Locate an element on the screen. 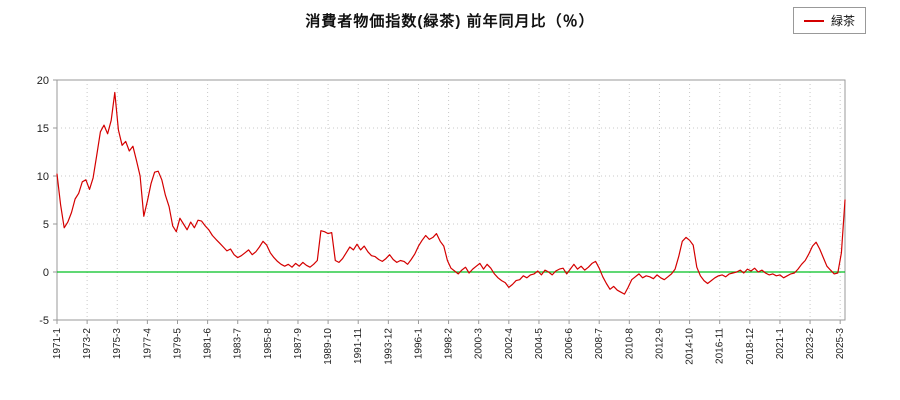 The height and width of the screenshot is (400, 900). x-tick-label: 1991-11 is located at coordinates (358, 346).